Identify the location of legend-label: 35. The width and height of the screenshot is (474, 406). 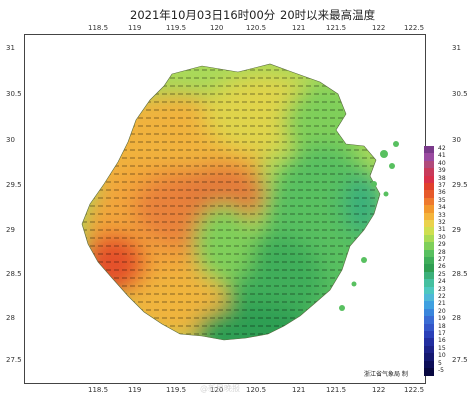
(442, 200).